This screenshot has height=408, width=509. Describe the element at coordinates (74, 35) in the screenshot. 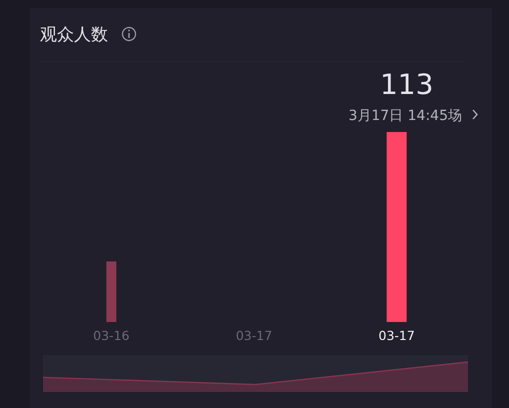

I see `chart-title: 观众人数` at that location.